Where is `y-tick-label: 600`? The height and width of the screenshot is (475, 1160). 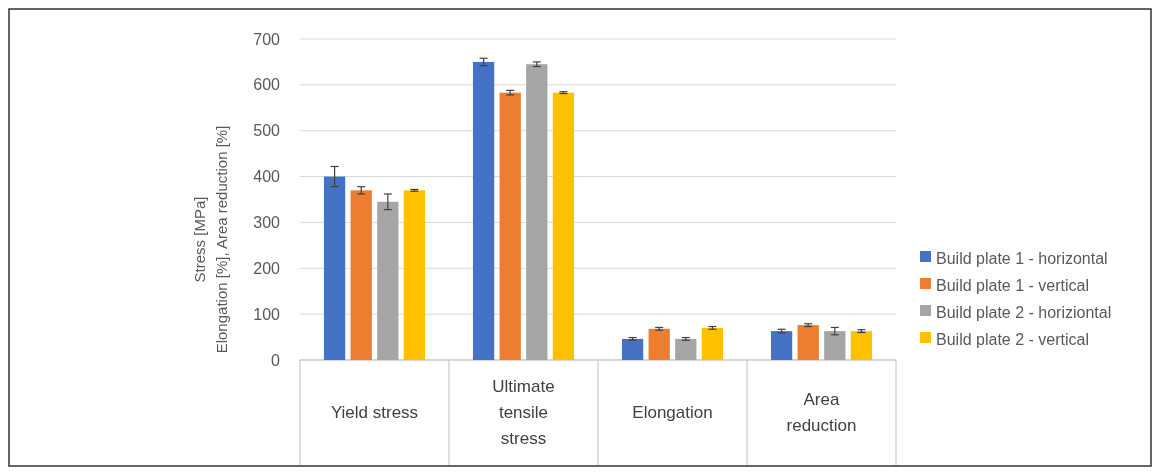 y-tick-label: 600 is located at coordinates (267, 85).